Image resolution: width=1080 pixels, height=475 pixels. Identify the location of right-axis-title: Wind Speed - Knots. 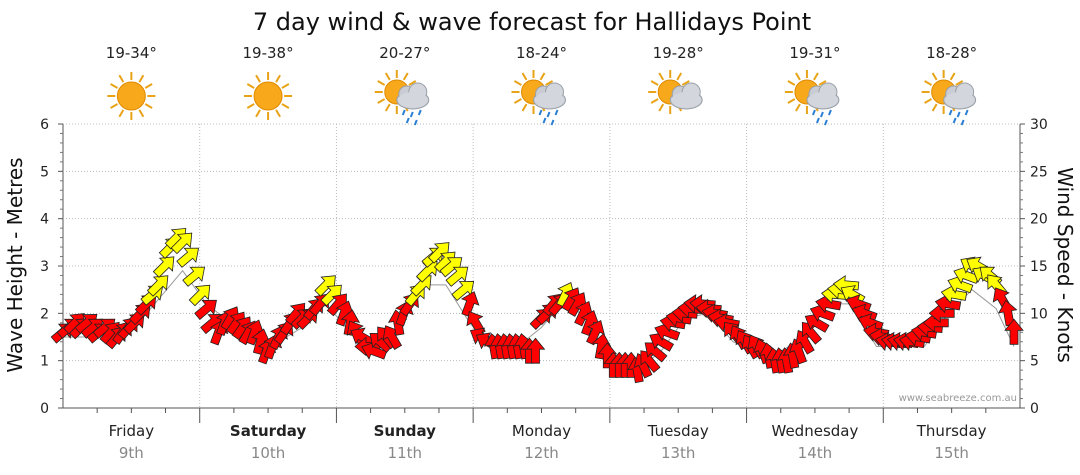
(1065, 265).